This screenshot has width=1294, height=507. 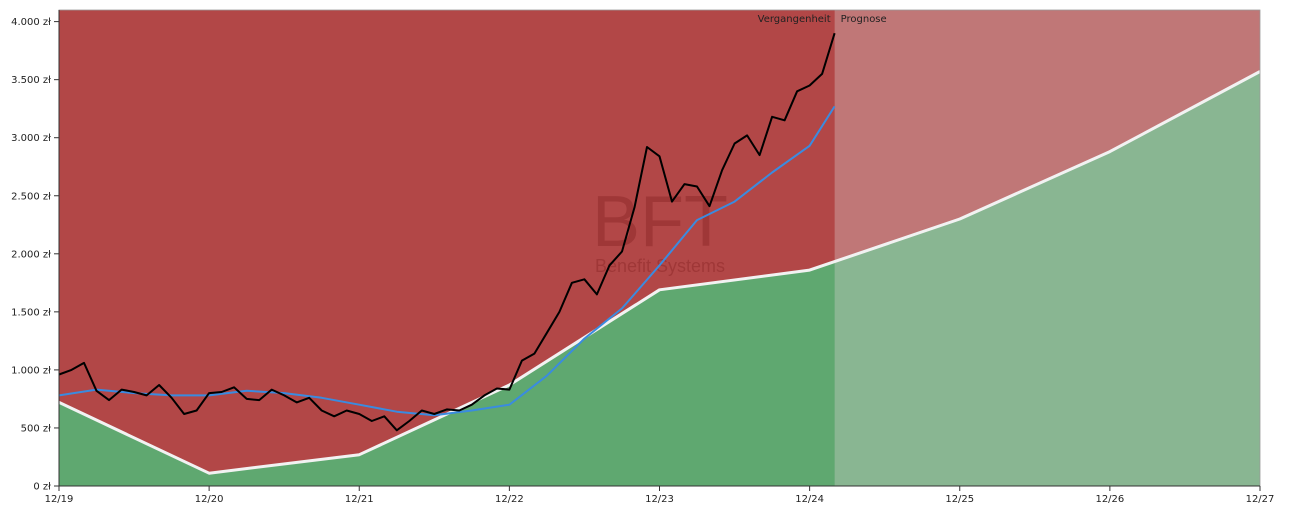 What do you see at coordinates (31, 196) in the screenshot?
I see `y-tick-label: 2.500 zł` at bounding box center [31, 196].